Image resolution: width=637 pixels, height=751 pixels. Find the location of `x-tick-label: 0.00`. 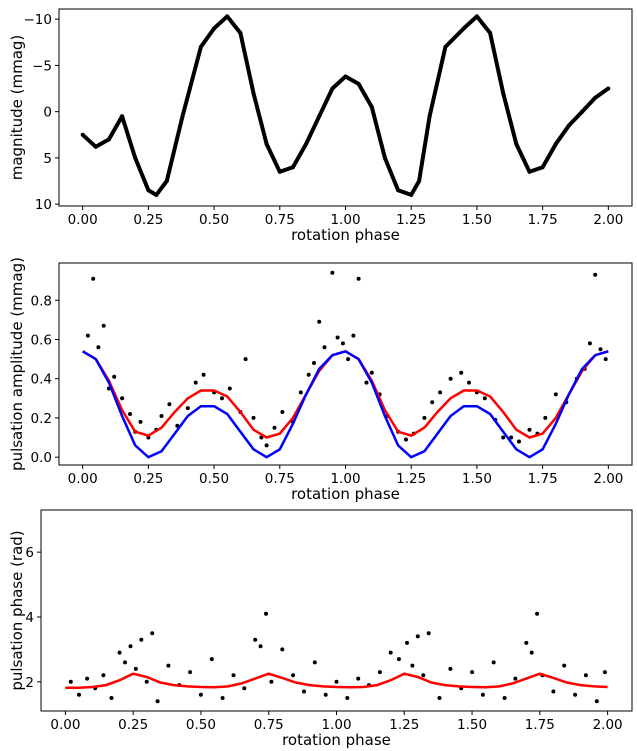

x-tick-label: 0.00 is located at coordinates (83, 479).